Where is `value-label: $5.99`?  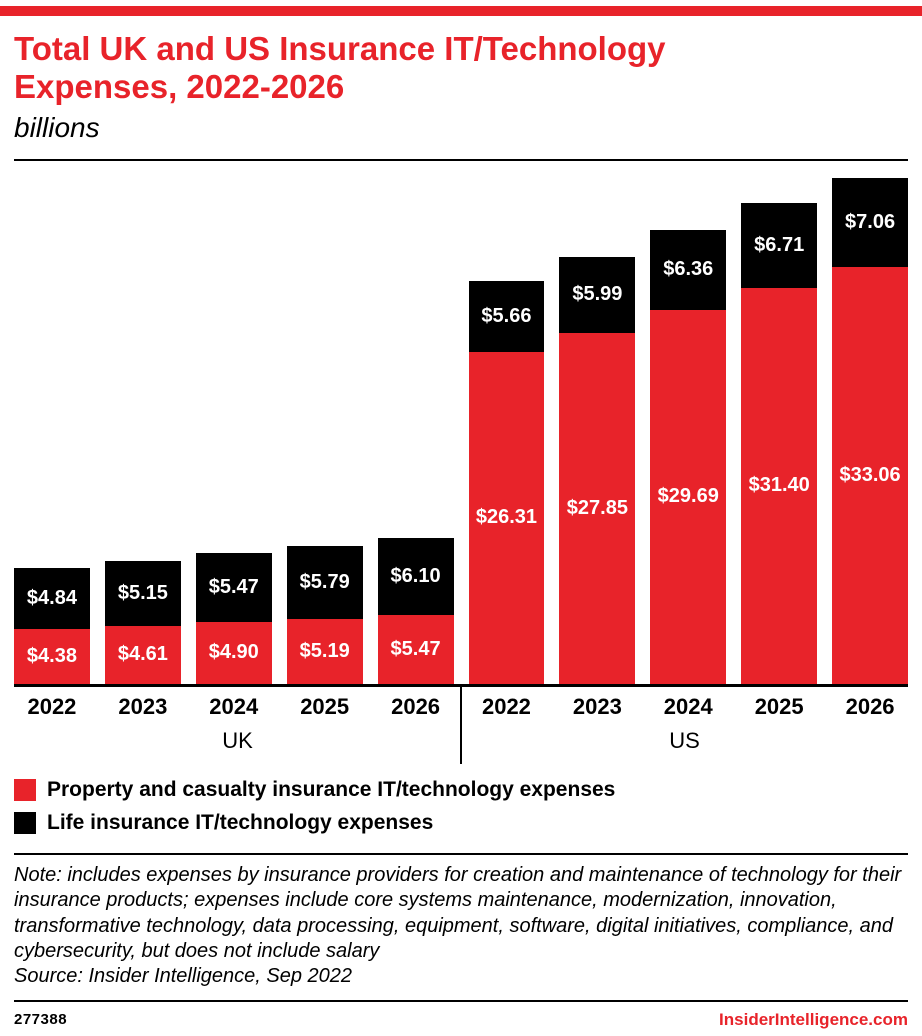 value-label: $5.99 is located at coordinates (597, 294).